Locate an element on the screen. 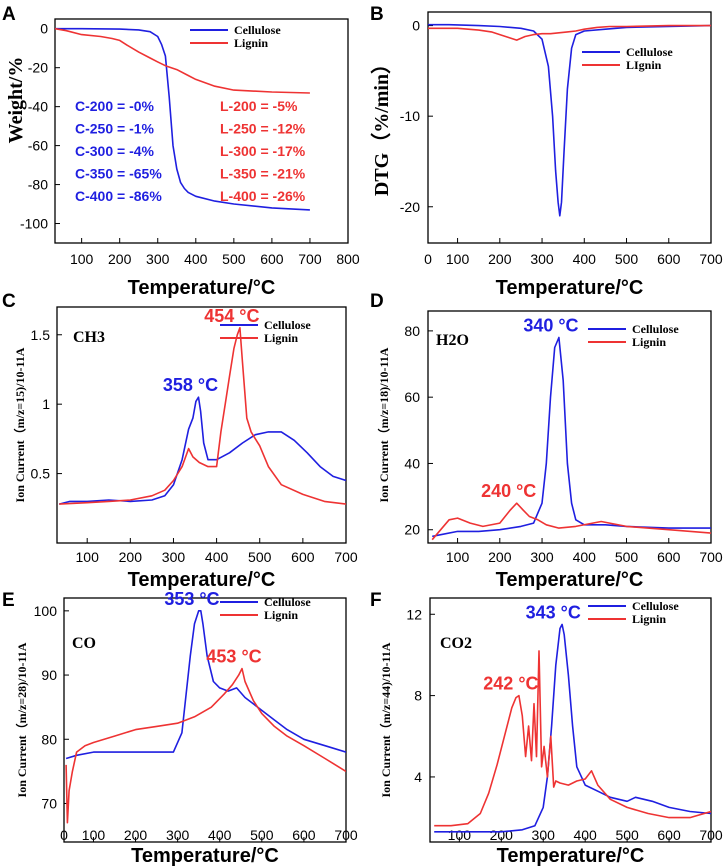  peak-annotation: 453 °C is located at coordinates (233, 657).